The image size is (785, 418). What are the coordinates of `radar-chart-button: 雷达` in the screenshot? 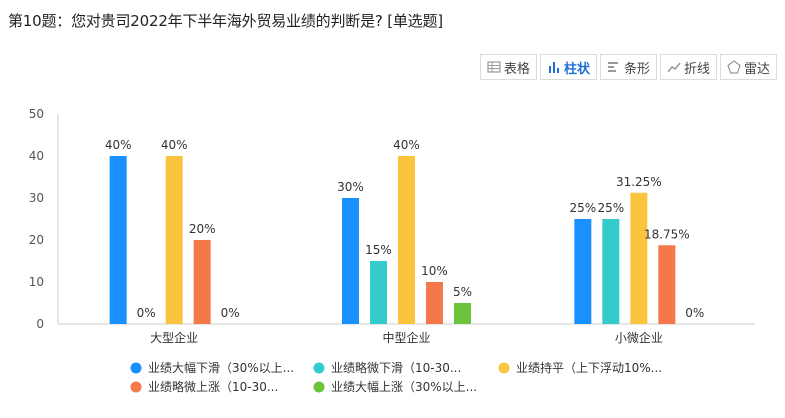 It's located at (748, 67).